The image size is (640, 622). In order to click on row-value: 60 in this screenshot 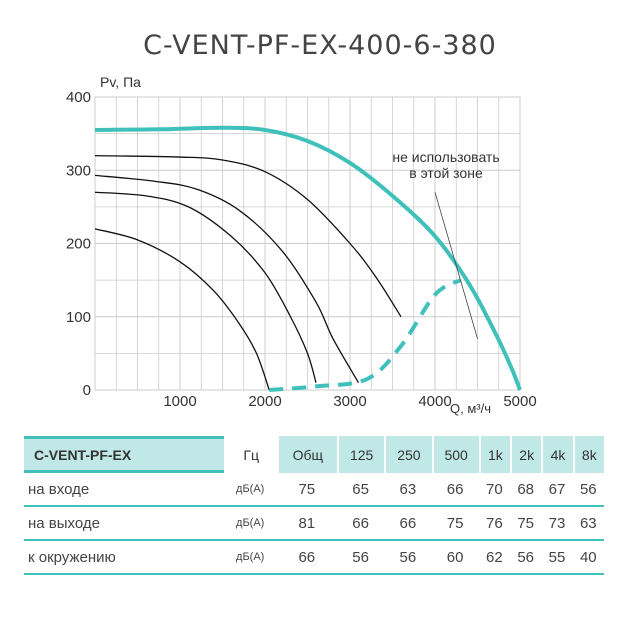, I will do `click(455, 558)`.